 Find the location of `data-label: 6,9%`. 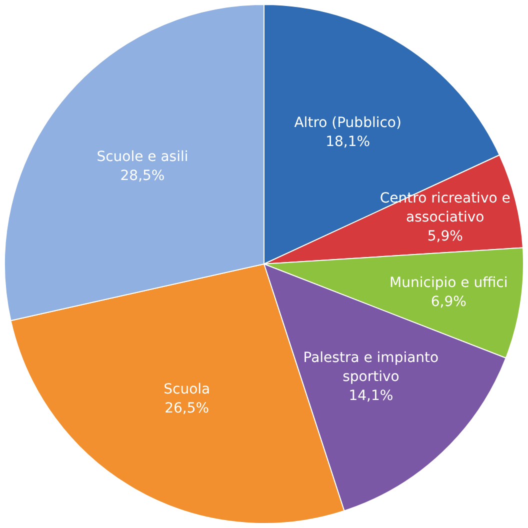

data-label: 6,9% is located at coordinates (448, 302).